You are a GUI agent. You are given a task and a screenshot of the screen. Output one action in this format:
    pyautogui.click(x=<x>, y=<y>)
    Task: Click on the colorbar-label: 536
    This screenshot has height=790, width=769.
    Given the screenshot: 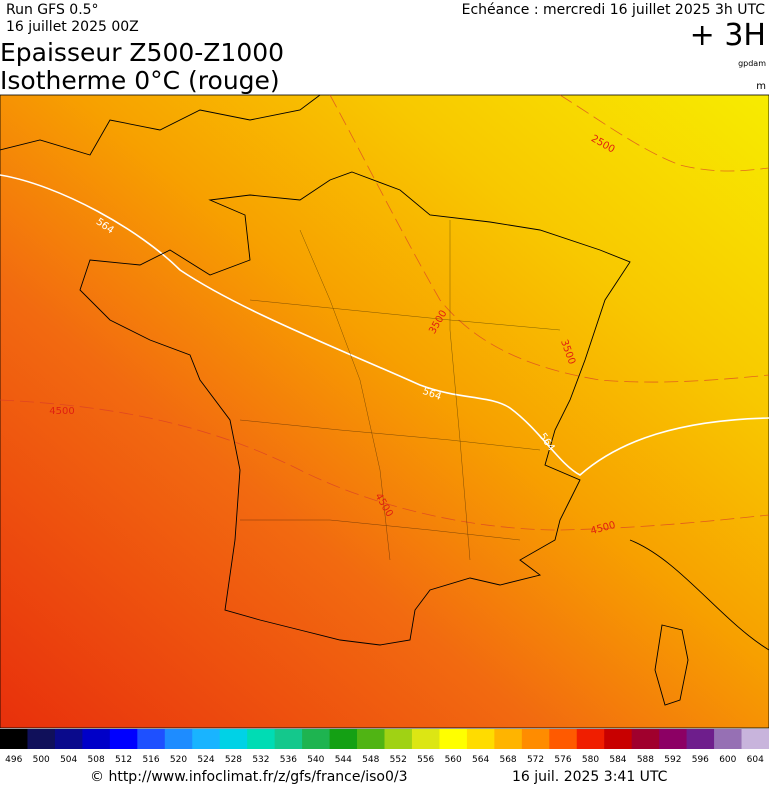 What is the action you would take?
    pyautogui.click(x=288, y=760)
    